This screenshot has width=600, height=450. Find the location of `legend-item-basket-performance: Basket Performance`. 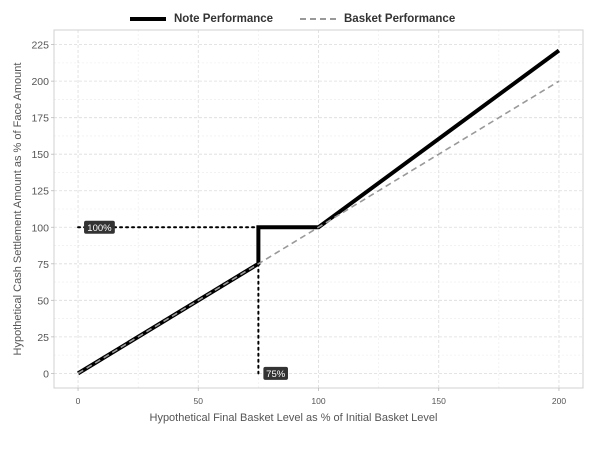

legend-item-basket-performance: Basket Performance is located at coordinates (377, 19).